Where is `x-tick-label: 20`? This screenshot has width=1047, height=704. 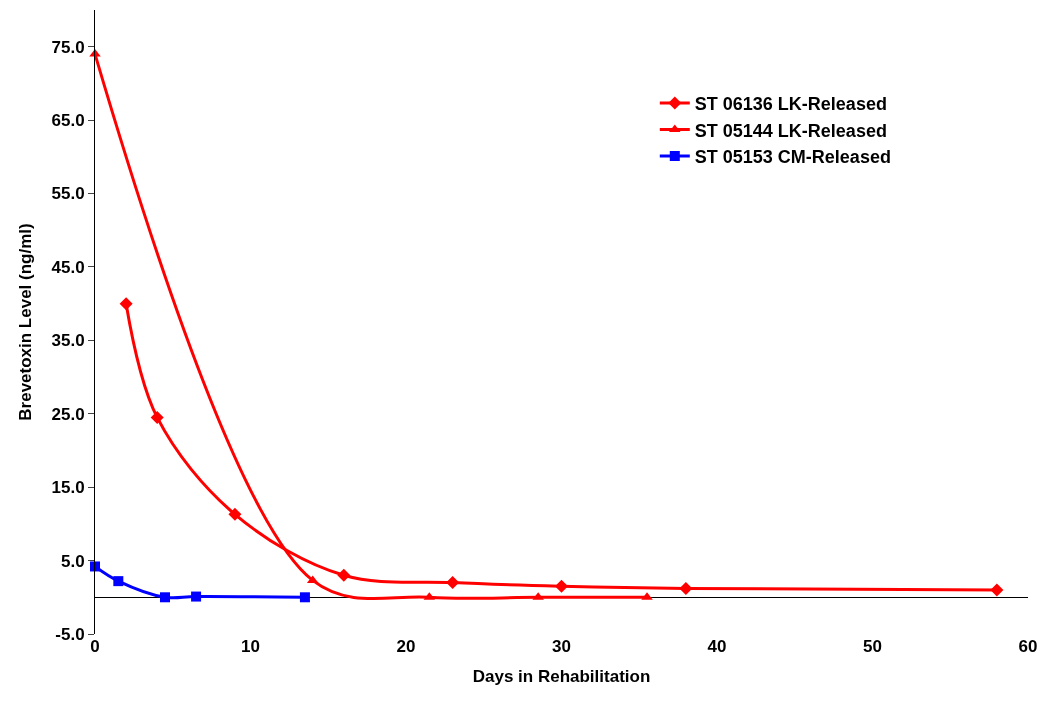 x-tick-label: 20 is located at coordinates (406, 646).